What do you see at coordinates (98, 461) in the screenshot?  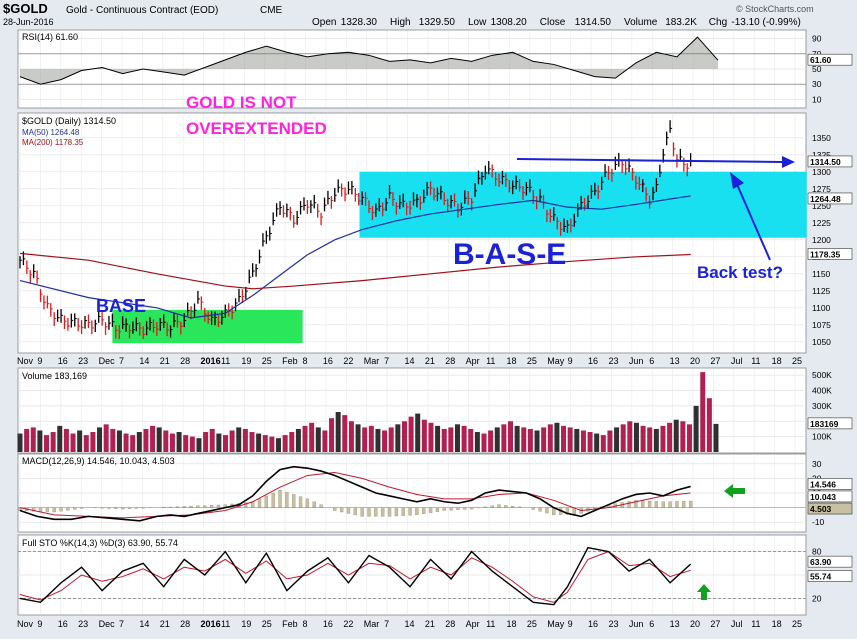 I see `macd-title: MACD(12,26,9) 14.546, 10.043, 4.503` at bounding box center [98, 461].